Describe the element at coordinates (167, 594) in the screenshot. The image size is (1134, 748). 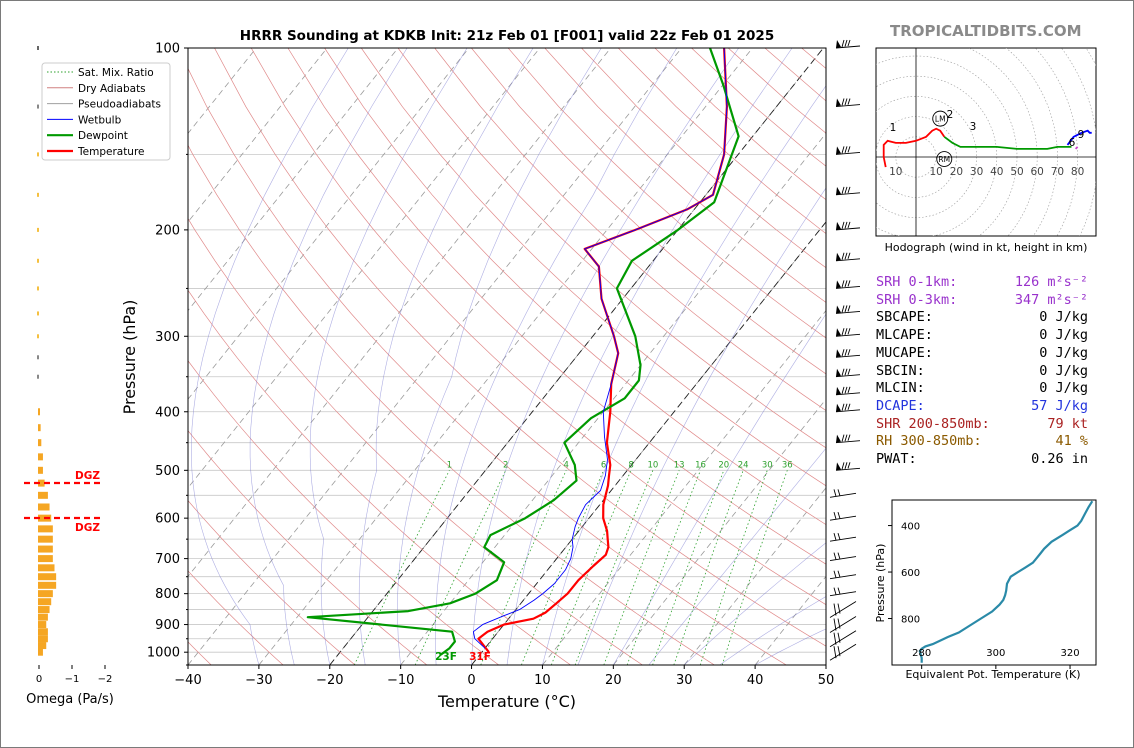
I see `y-tick-label: 800` at that location.